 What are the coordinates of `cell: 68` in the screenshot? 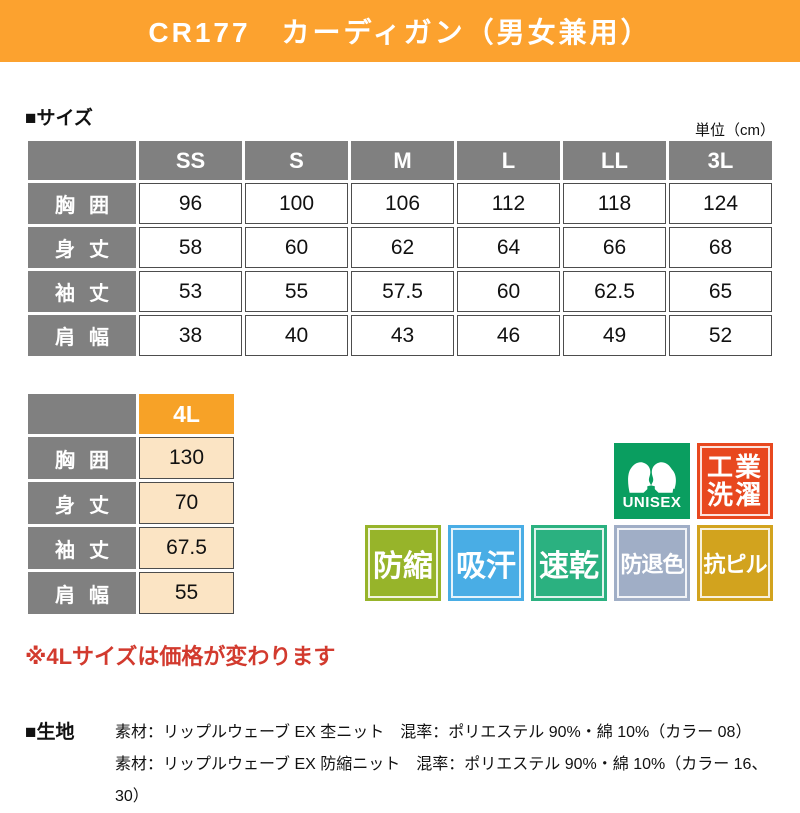 It's located at (720, 247).